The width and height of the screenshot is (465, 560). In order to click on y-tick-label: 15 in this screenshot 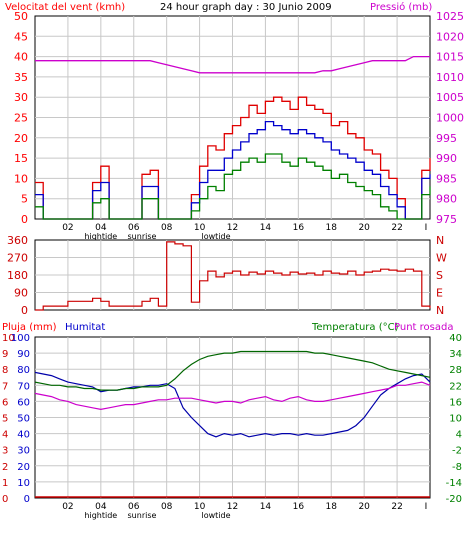, I will do `click(21, 158)`.